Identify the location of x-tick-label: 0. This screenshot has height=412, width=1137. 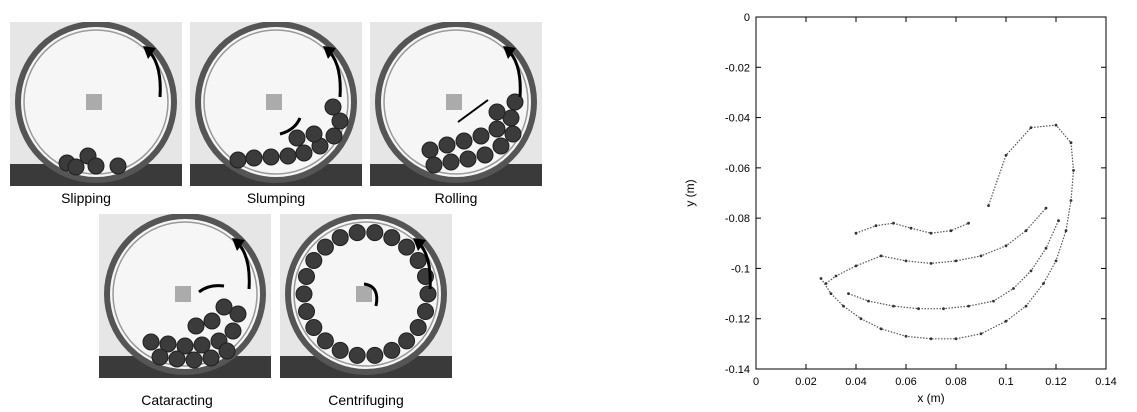
(756, 382).